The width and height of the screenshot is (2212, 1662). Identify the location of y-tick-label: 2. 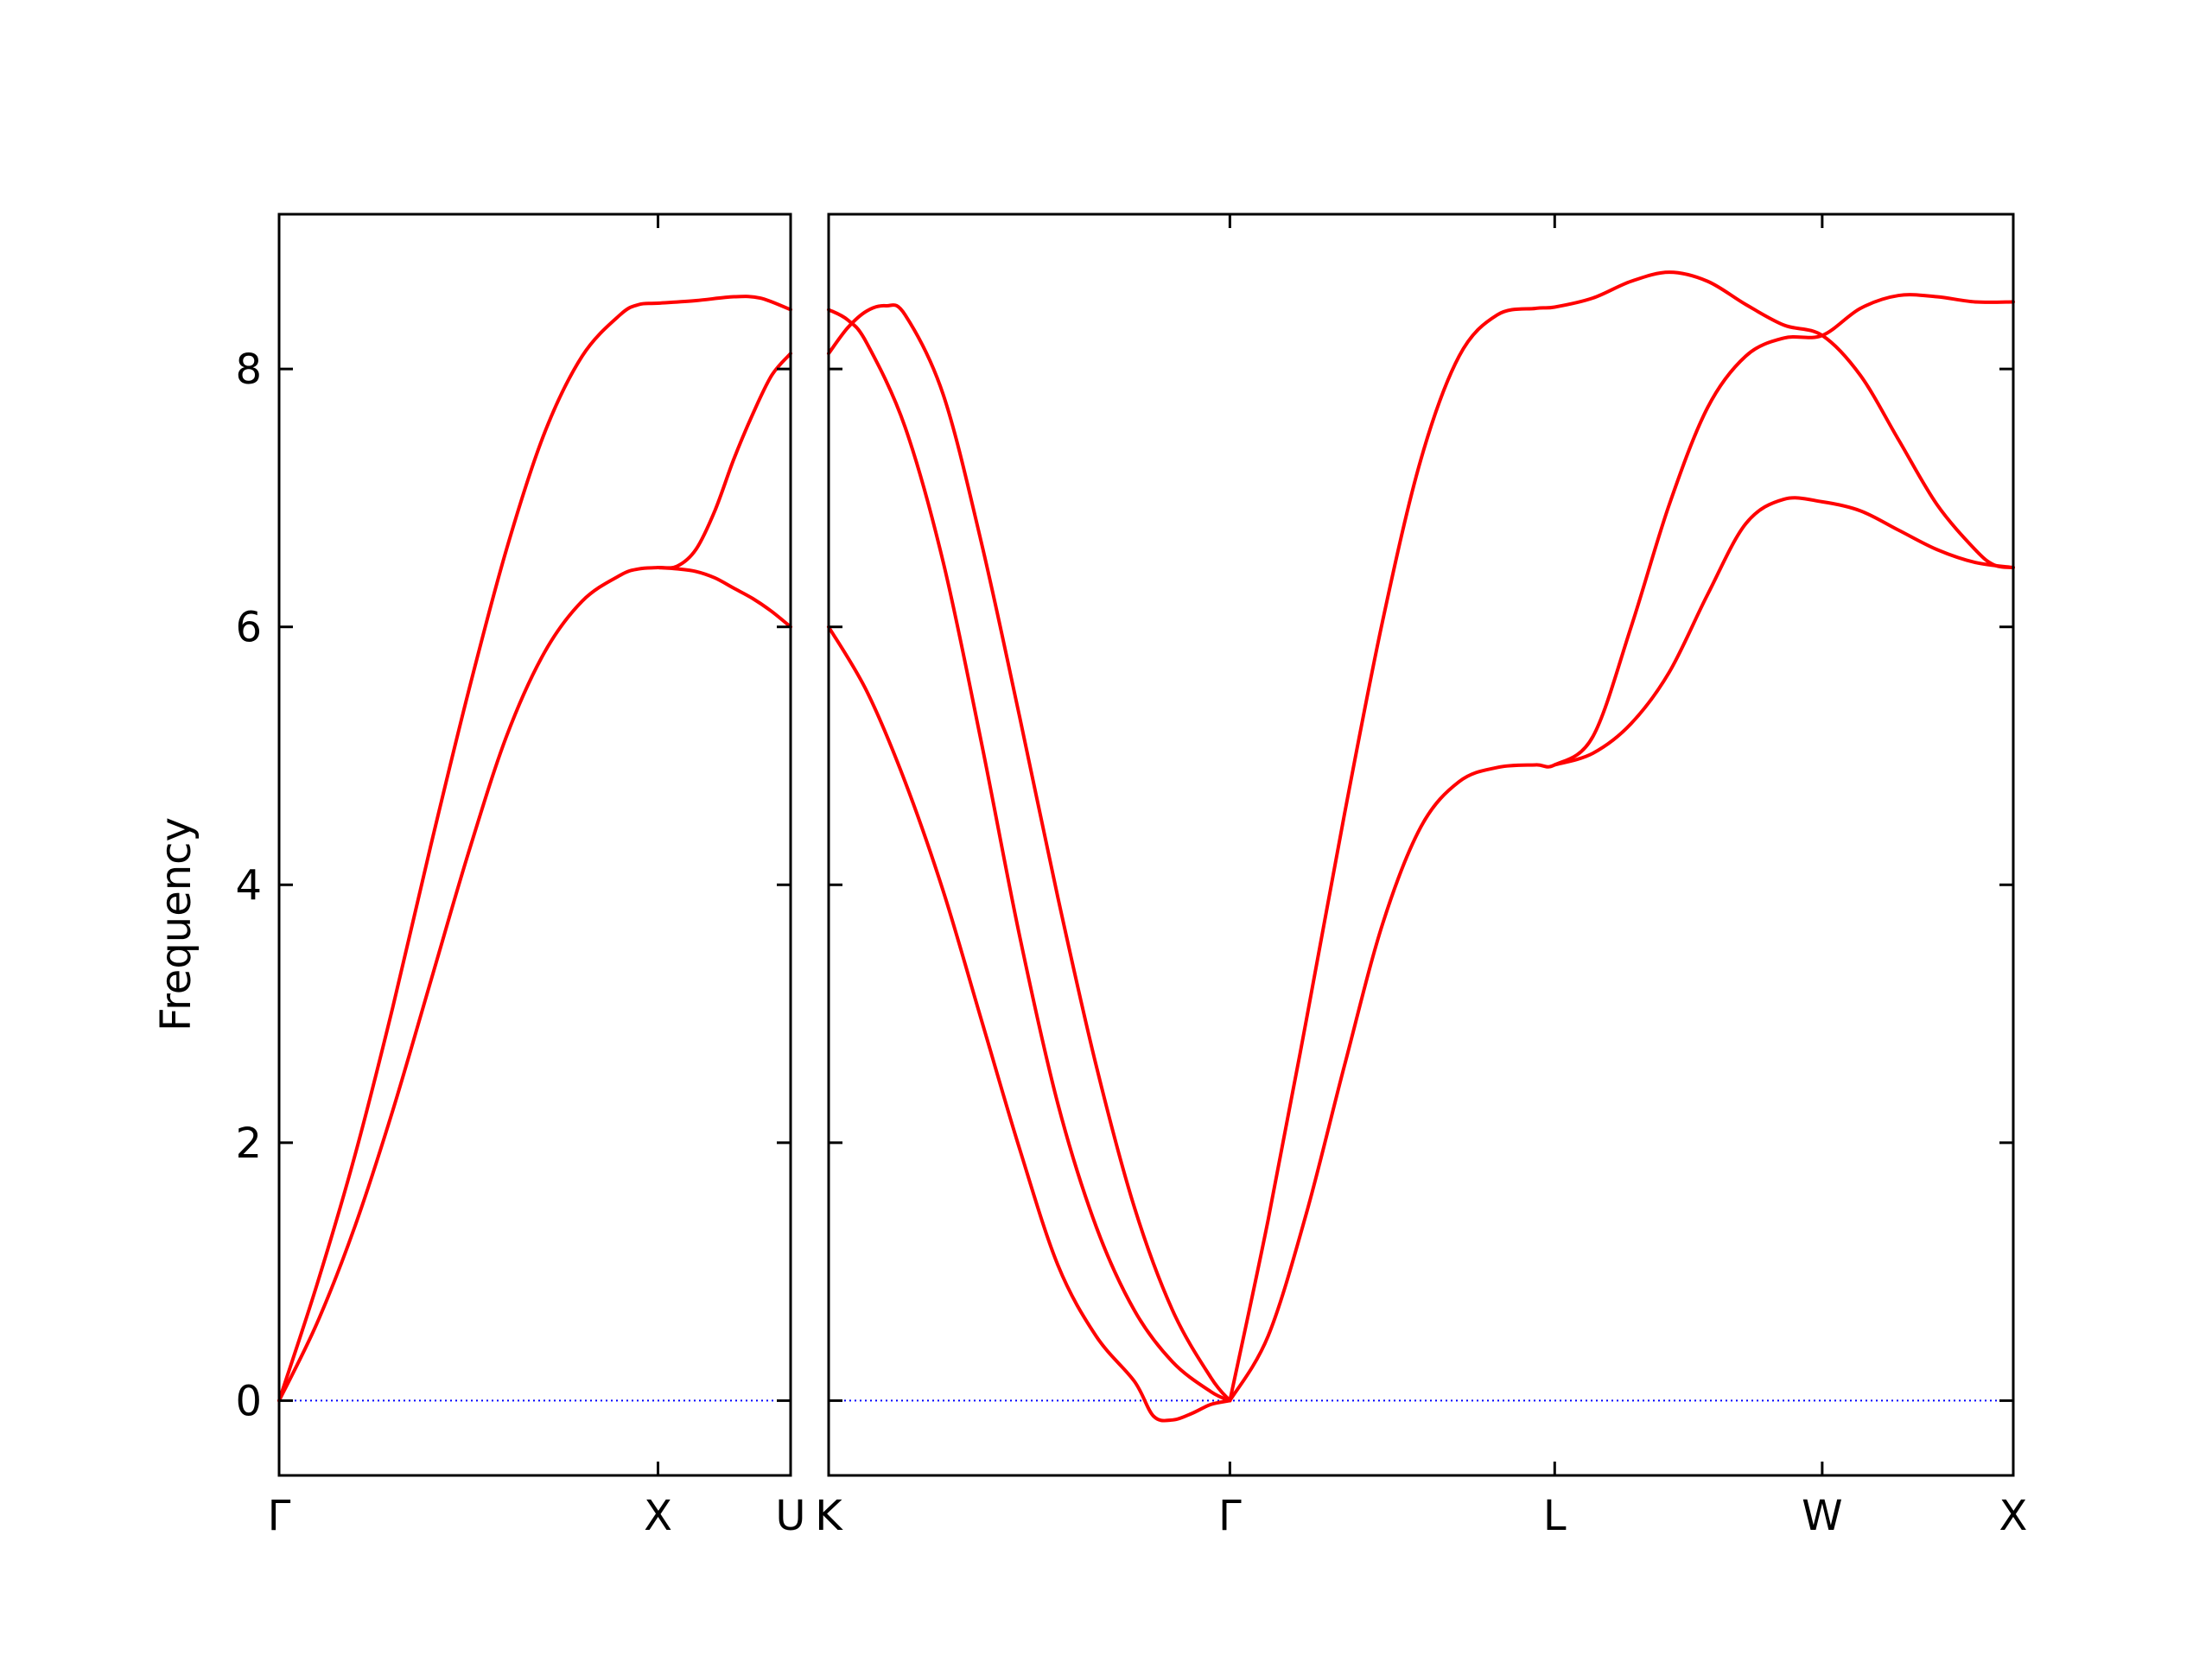
(248, 1144).